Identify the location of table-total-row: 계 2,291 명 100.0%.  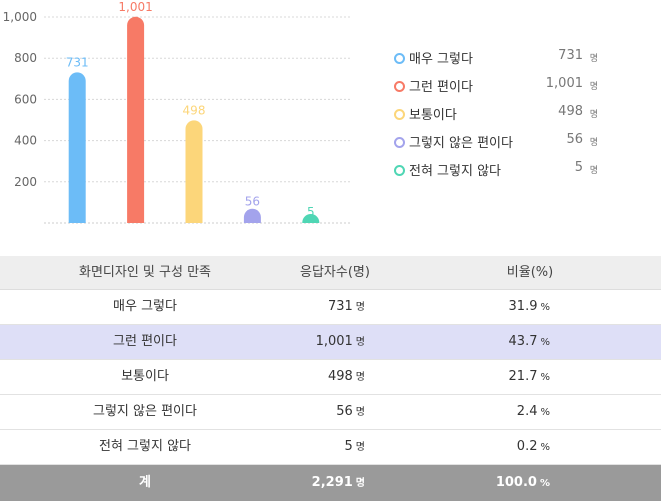
(330, 483).